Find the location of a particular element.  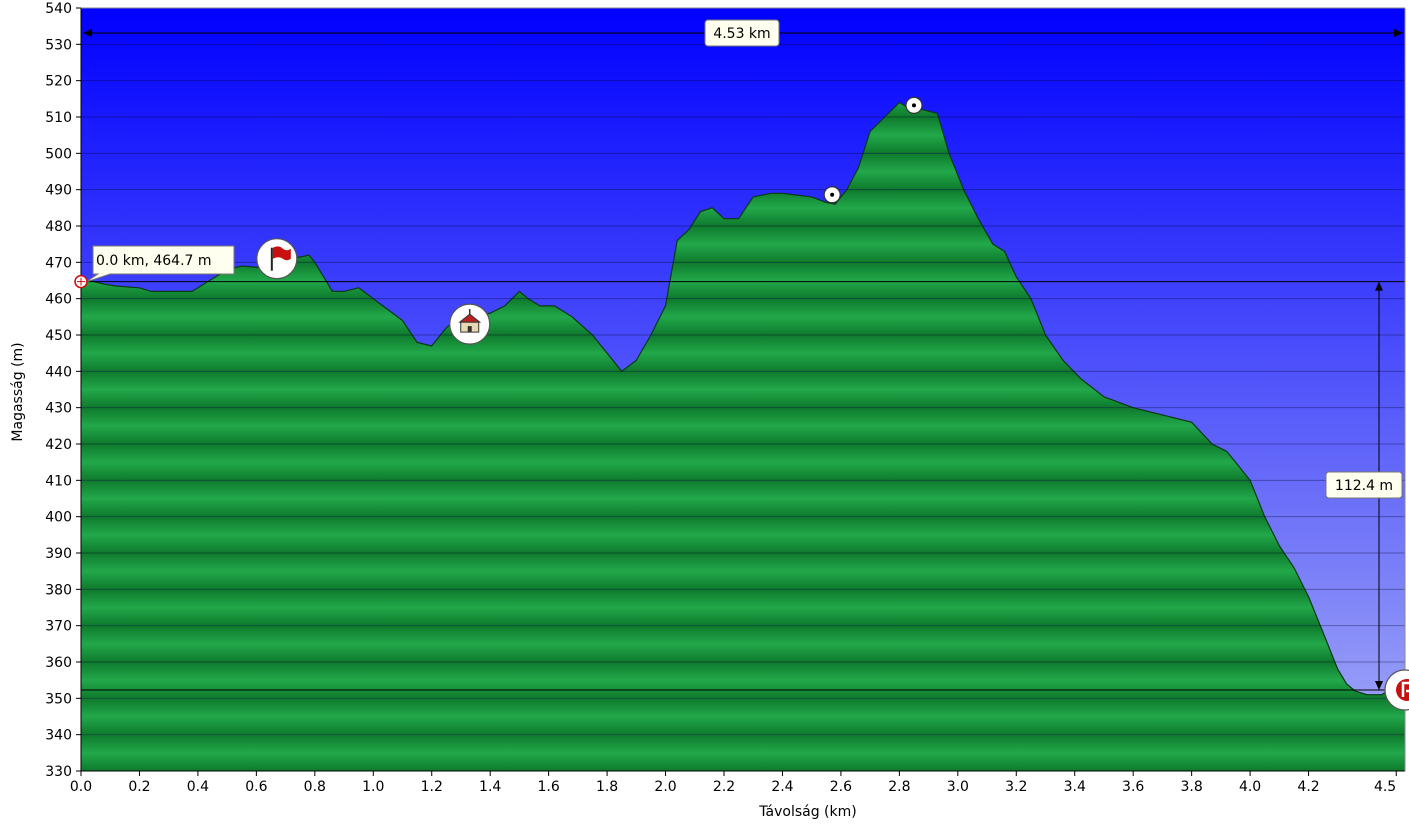

y-tick-label: 500 is located at coordinates (58, 154).